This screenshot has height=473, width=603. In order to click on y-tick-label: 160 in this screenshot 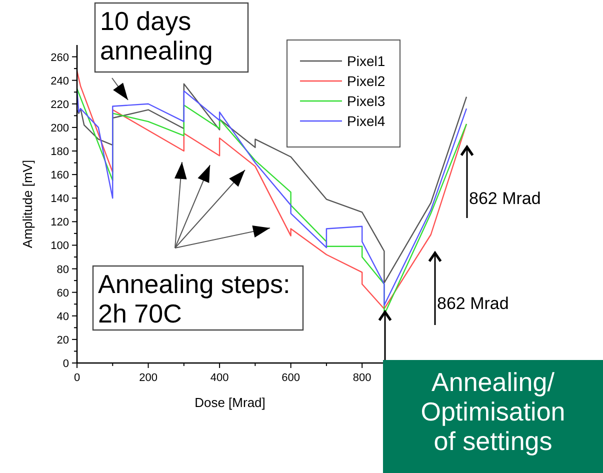, I will do `click(59, 176)`.